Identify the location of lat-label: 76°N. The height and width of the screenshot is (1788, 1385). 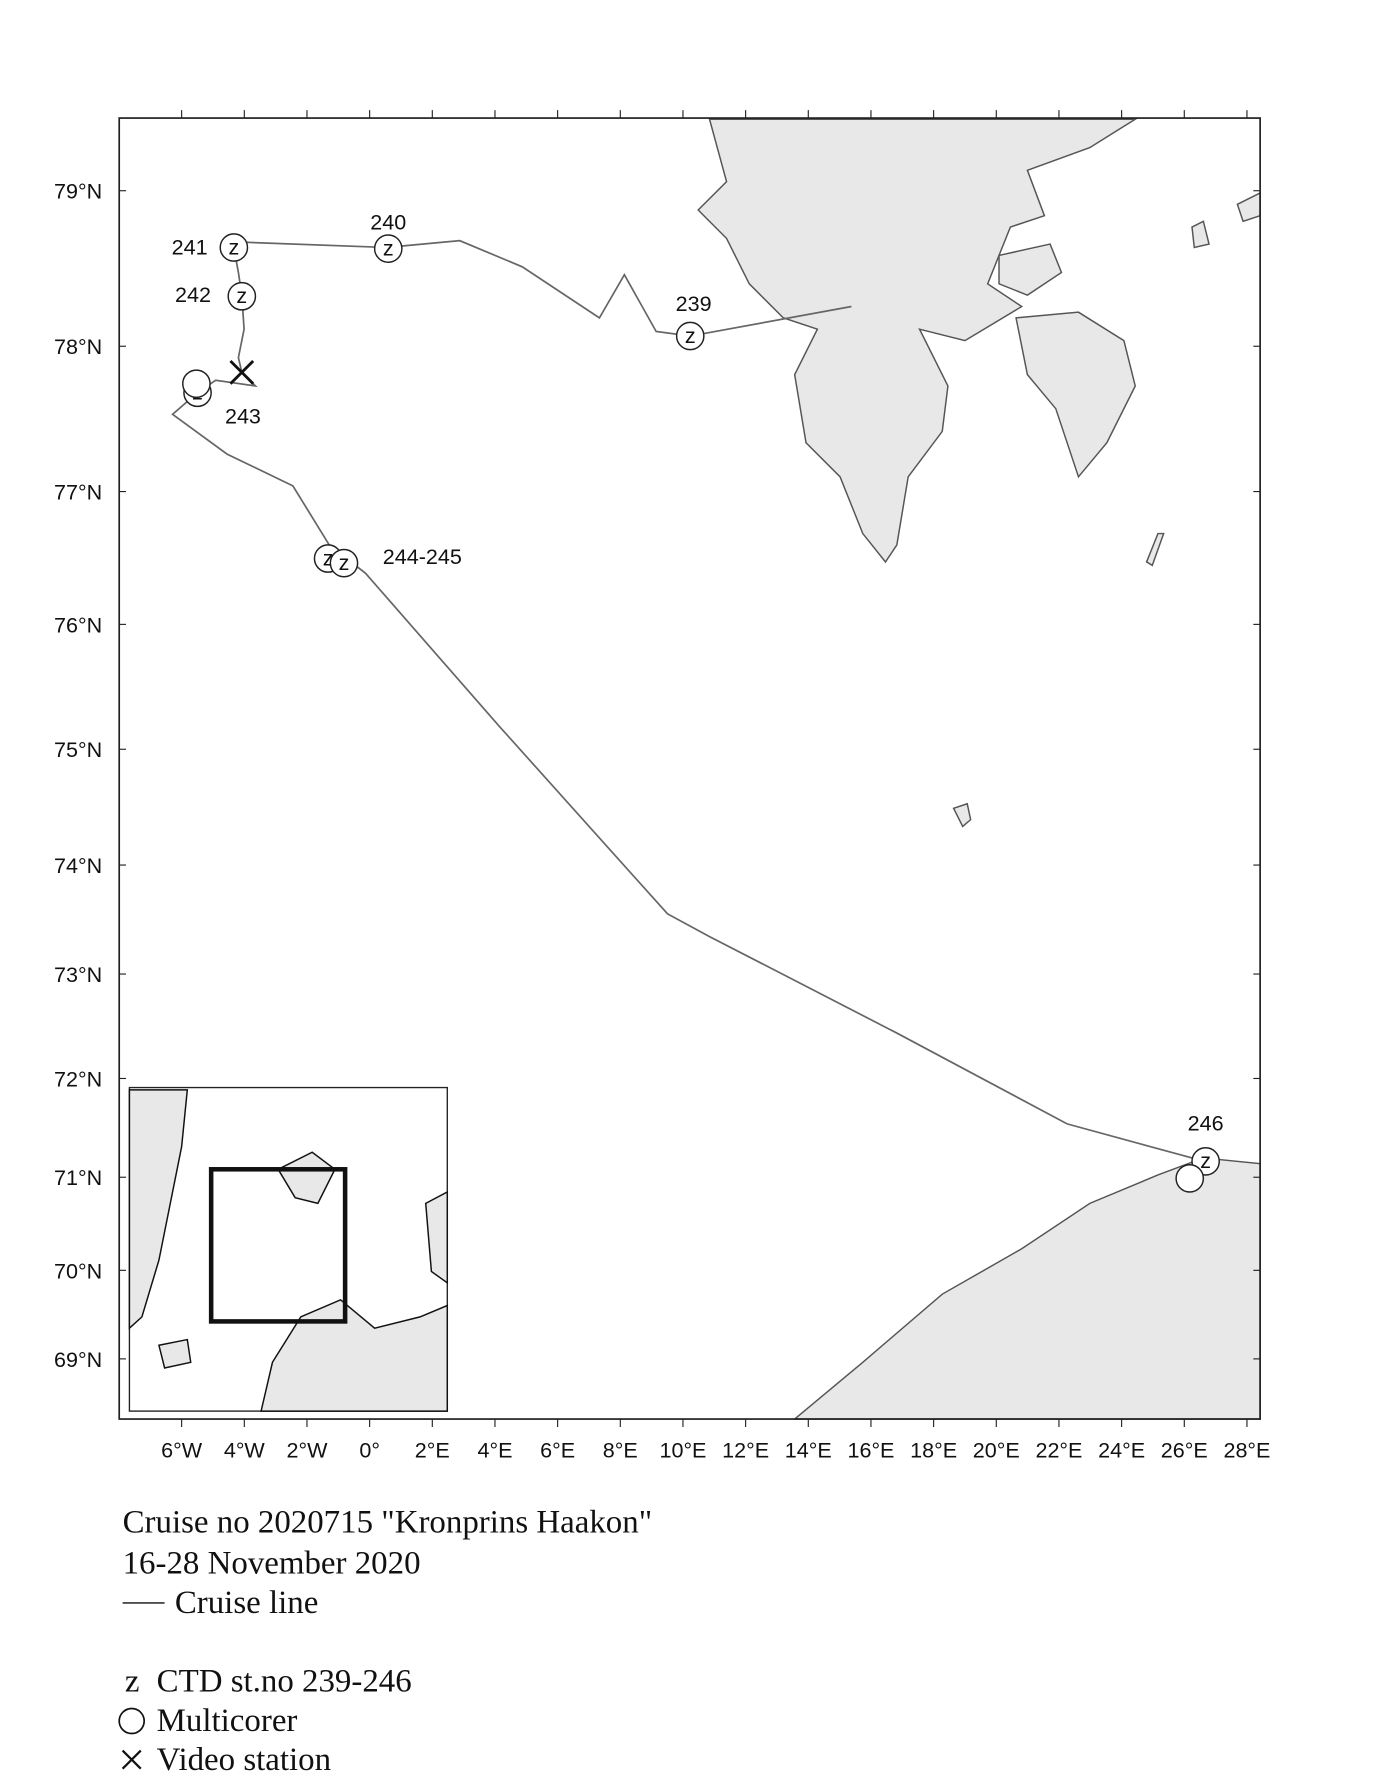
(78, 624).